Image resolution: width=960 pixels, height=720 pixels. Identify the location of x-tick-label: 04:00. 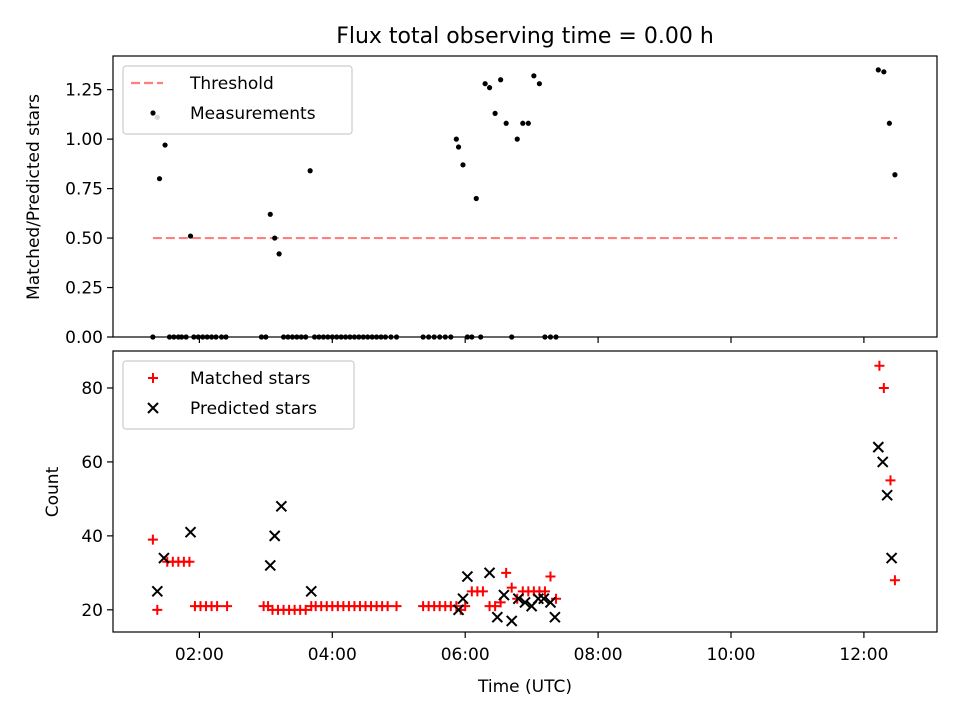
(332, 655).